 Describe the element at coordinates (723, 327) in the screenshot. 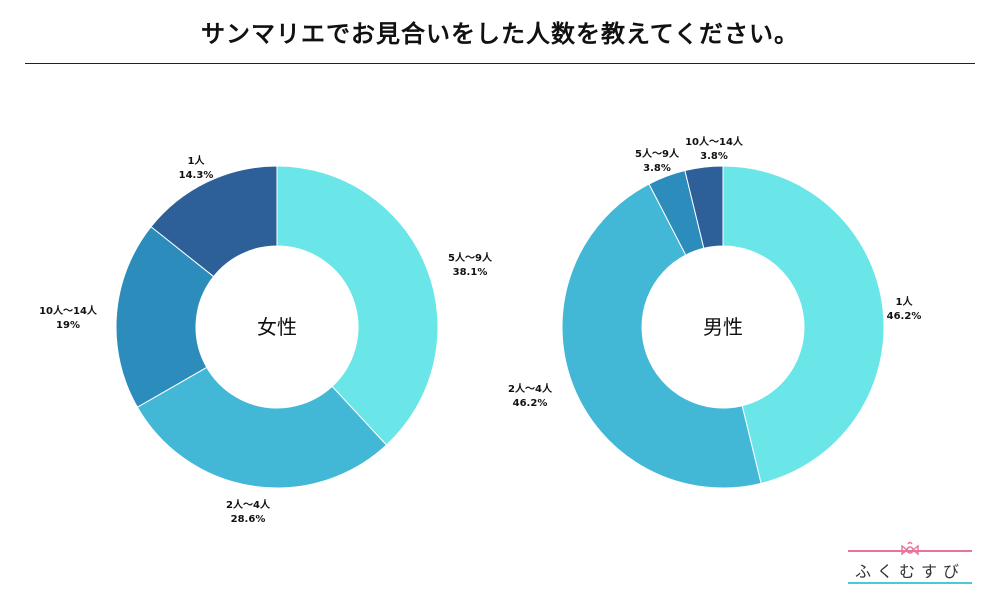

I see `donut-center-label: 男性` at that location.